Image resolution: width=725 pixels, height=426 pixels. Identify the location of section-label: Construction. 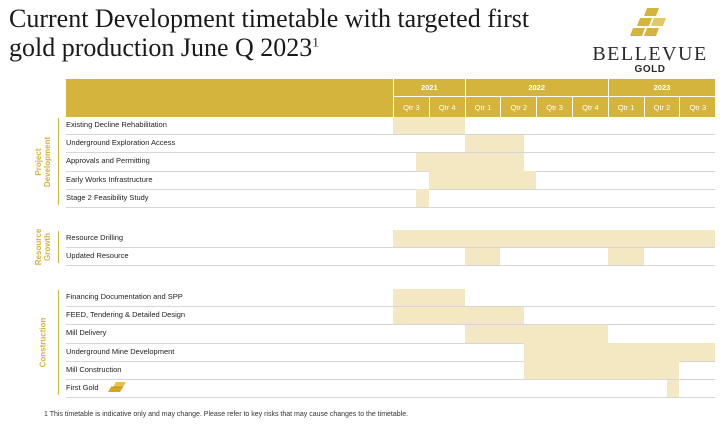
(43, 342).